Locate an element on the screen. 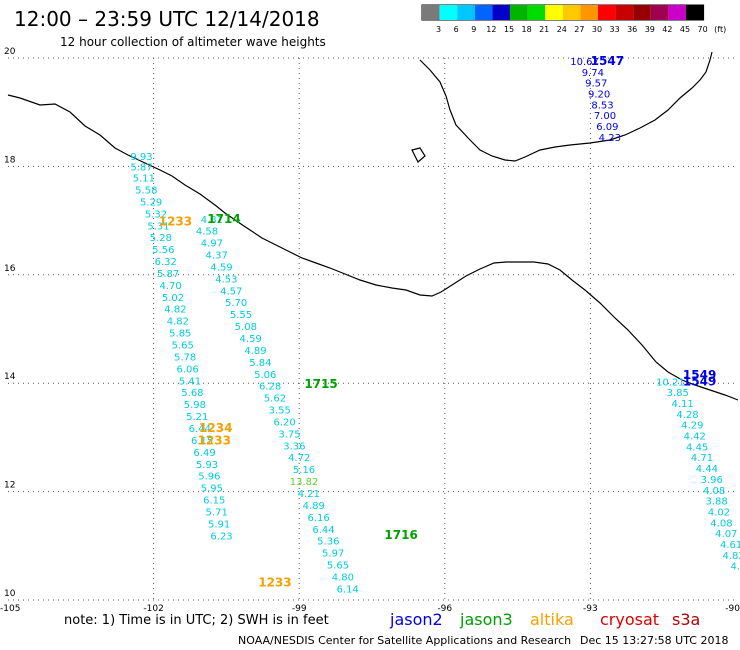 The height and width of the screenshot is (650, 740). data-point-label: 4.71 is located at coordinates (702, 458).